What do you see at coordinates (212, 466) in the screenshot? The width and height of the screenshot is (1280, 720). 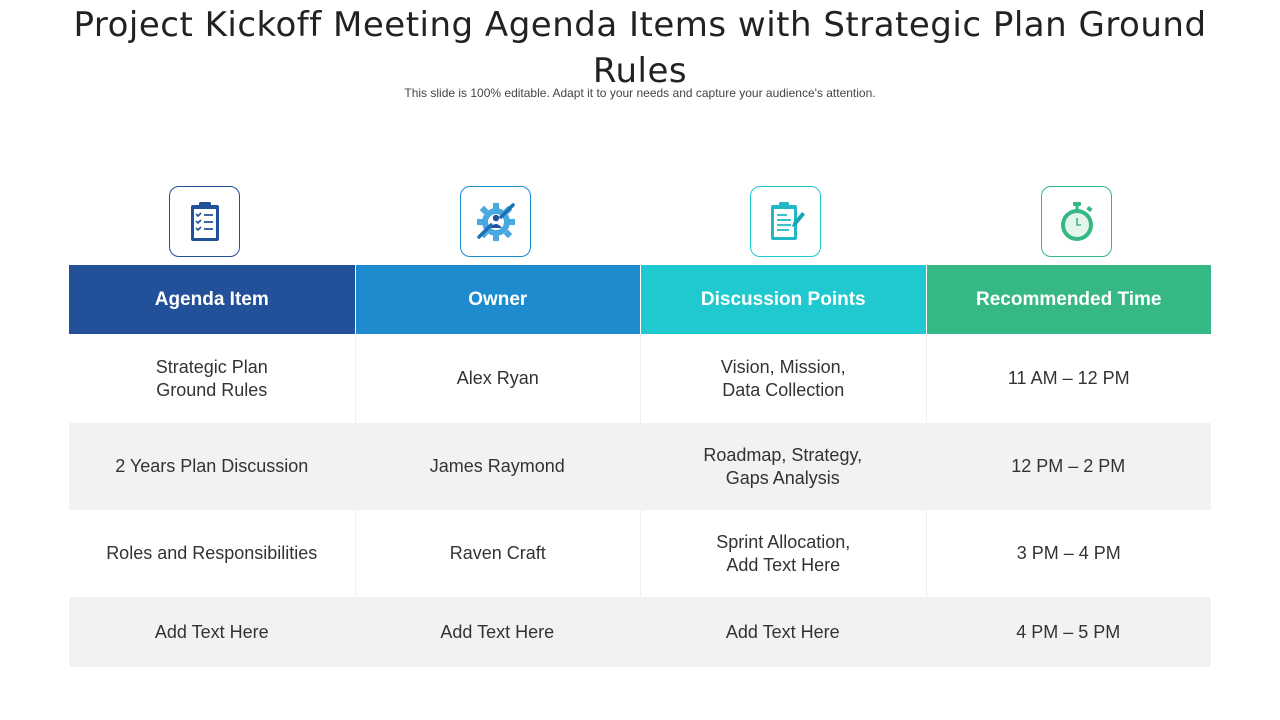 I see `table-cell: 2 Years Plan Discussion` at bounding box center [212, 466].